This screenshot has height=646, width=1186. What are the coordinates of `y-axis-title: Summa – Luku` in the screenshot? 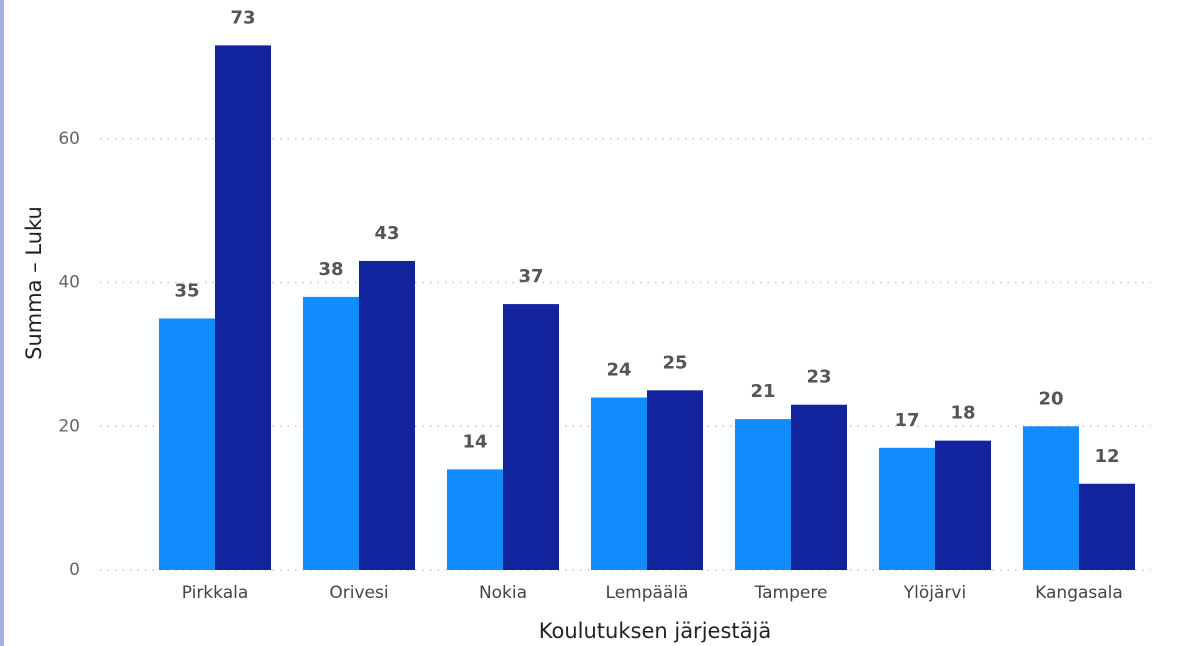 It's located at (34, 283).